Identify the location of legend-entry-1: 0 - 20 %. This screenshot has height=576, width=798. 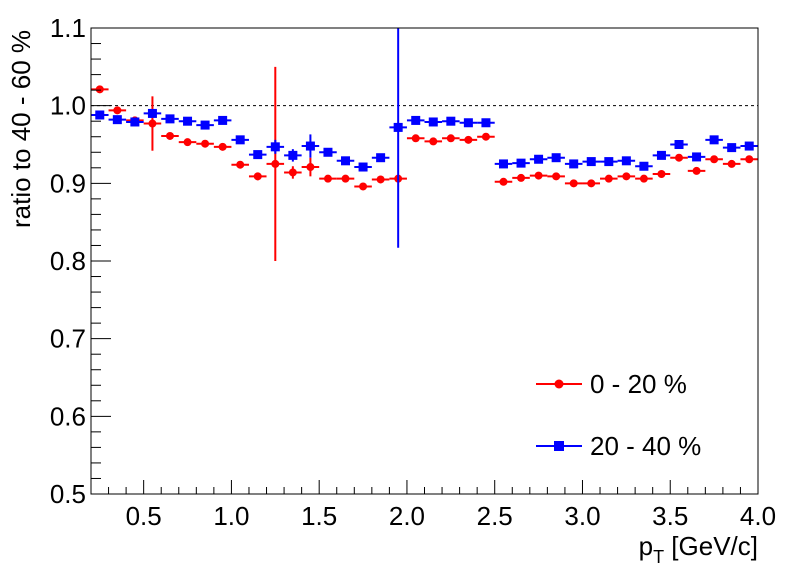
(611, 384).